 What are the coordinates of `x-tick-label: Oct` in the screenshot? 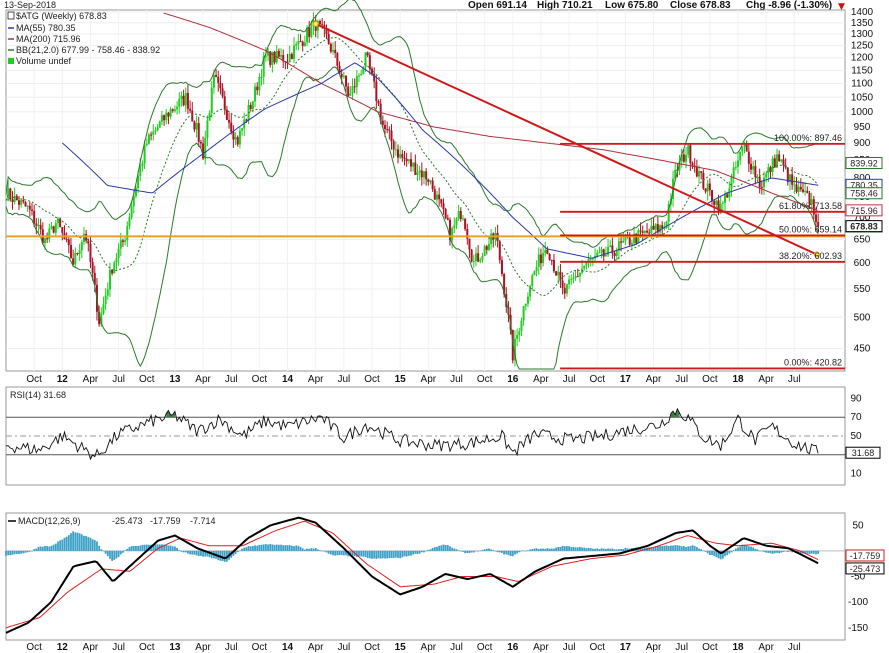 It's located at (34, 647).